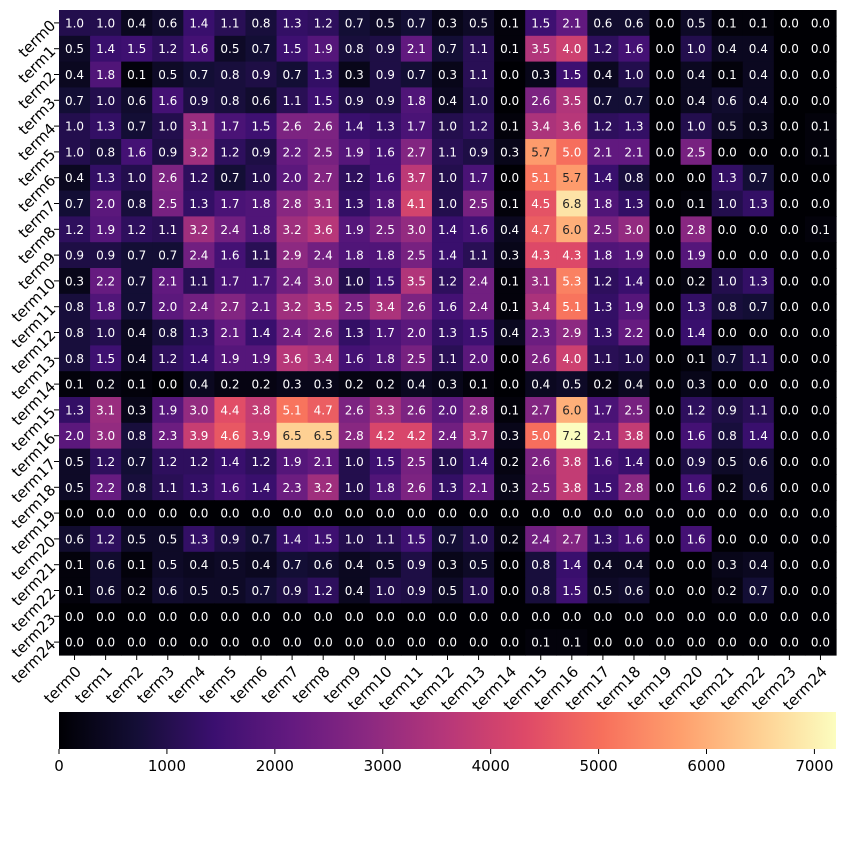 This screenshot has height=850, width=850. What do you see at coordinates (323, 281) in the screenshot?
I see `cell-value-label: 3.0` at bounding box center [323, 281].